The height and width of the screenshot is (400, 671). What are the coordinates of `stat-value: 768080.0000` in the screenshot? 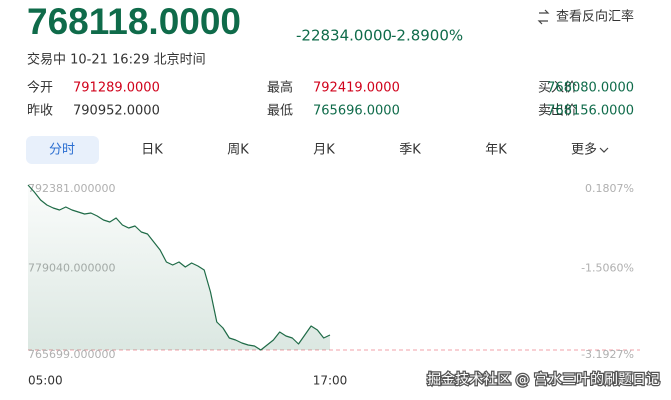 It's located at (590, 88).